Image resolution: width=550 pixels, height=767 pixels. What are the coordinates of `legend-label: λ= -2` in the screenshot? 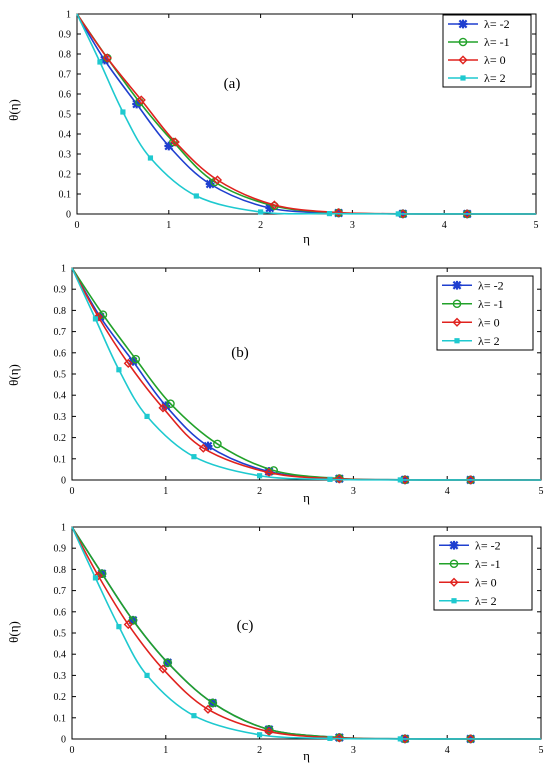 It's located at (497, 24).